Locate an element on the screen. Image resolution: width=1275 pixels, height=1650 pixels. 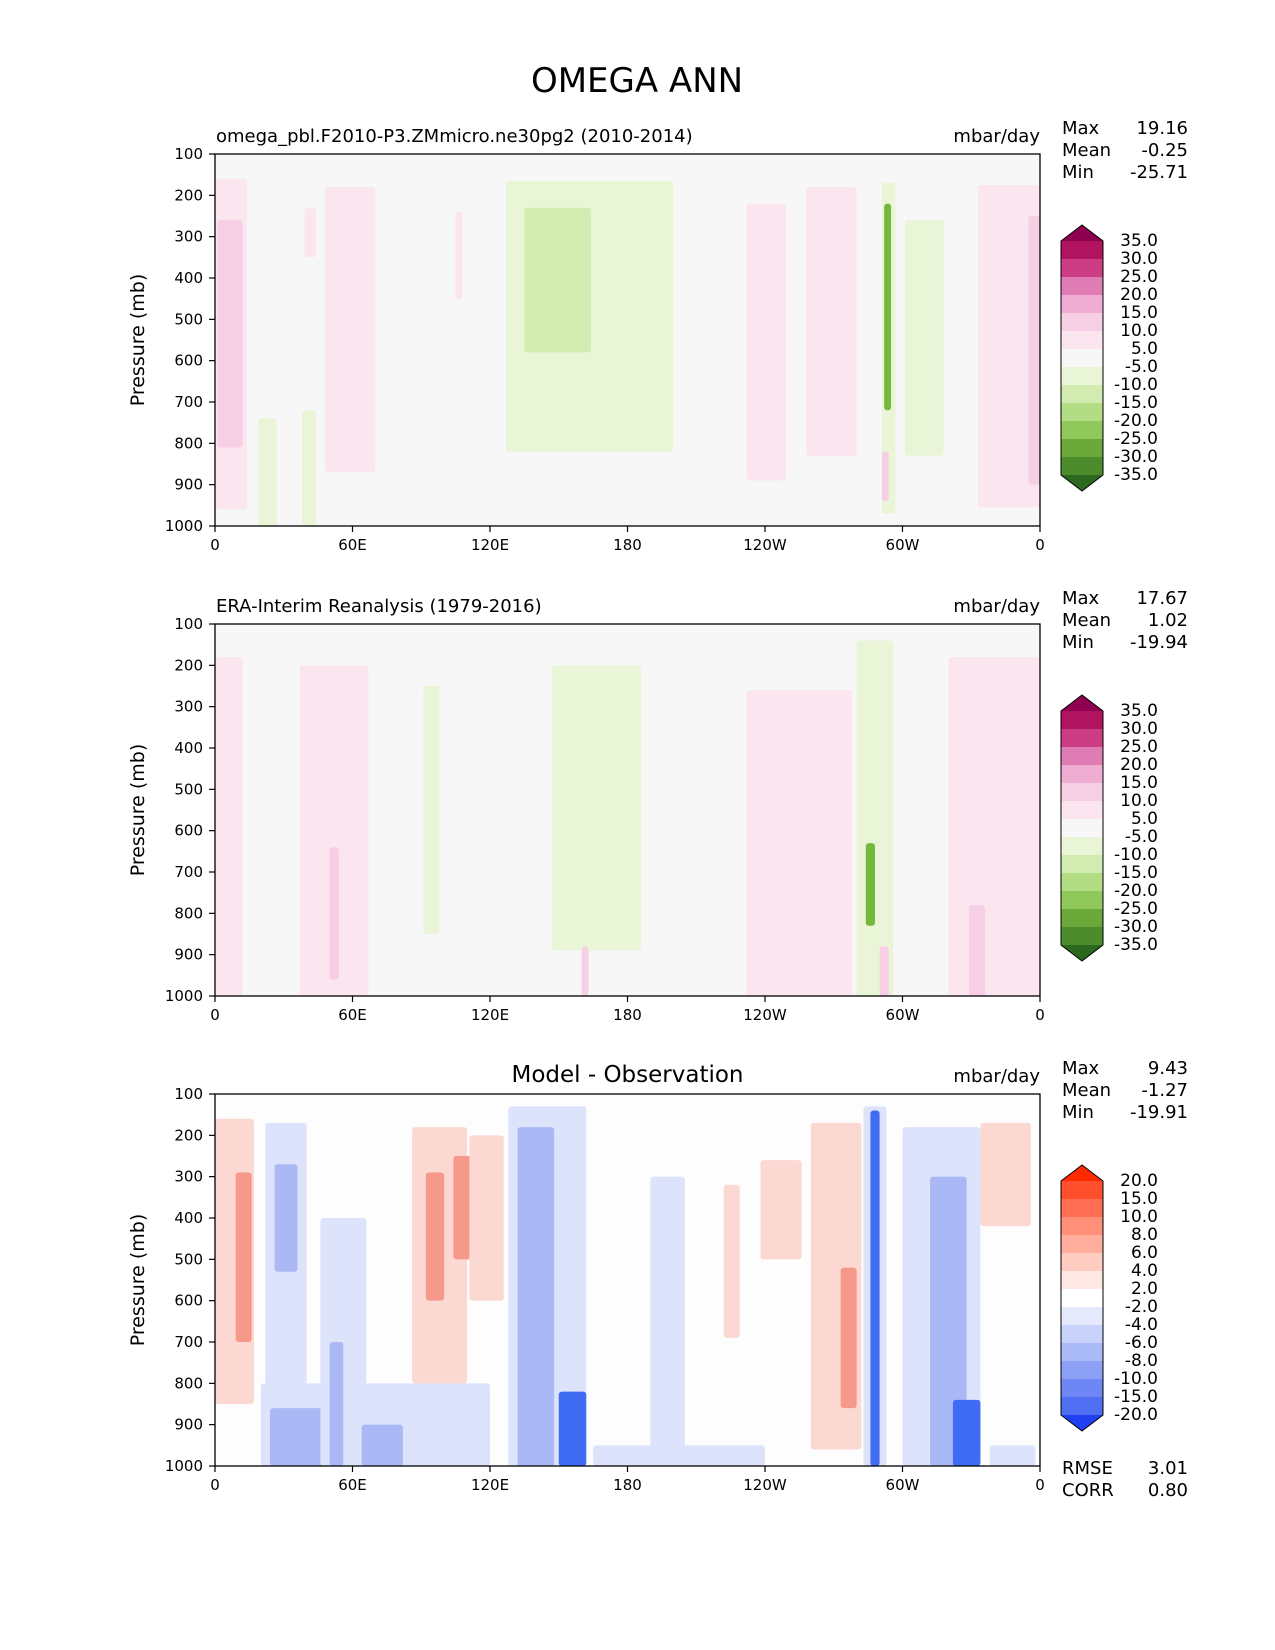
colorbar-label: 10.0 is located at coordinates (1139, 331).